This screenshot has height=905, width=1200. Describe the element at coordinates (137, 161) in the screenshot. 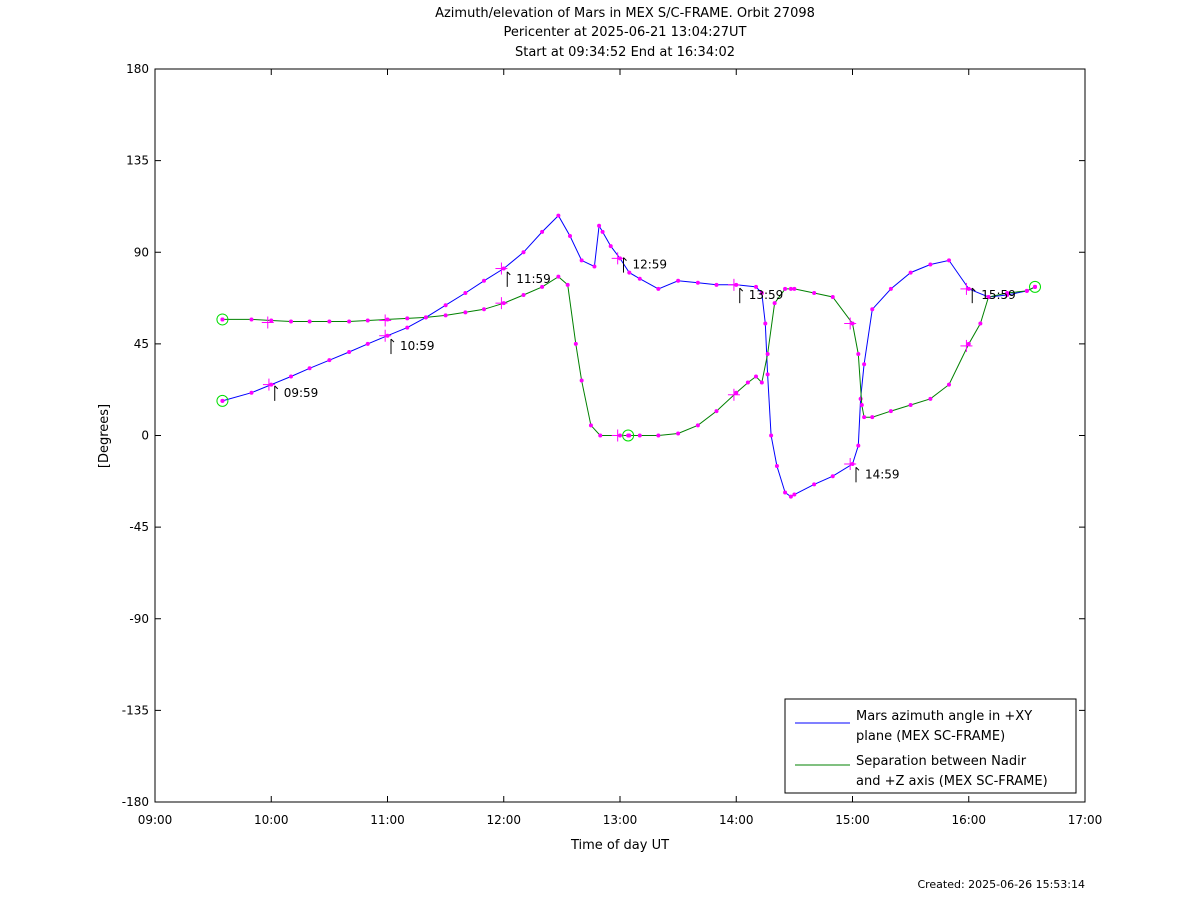

I see `y-tick-label-1: 135` at that location.